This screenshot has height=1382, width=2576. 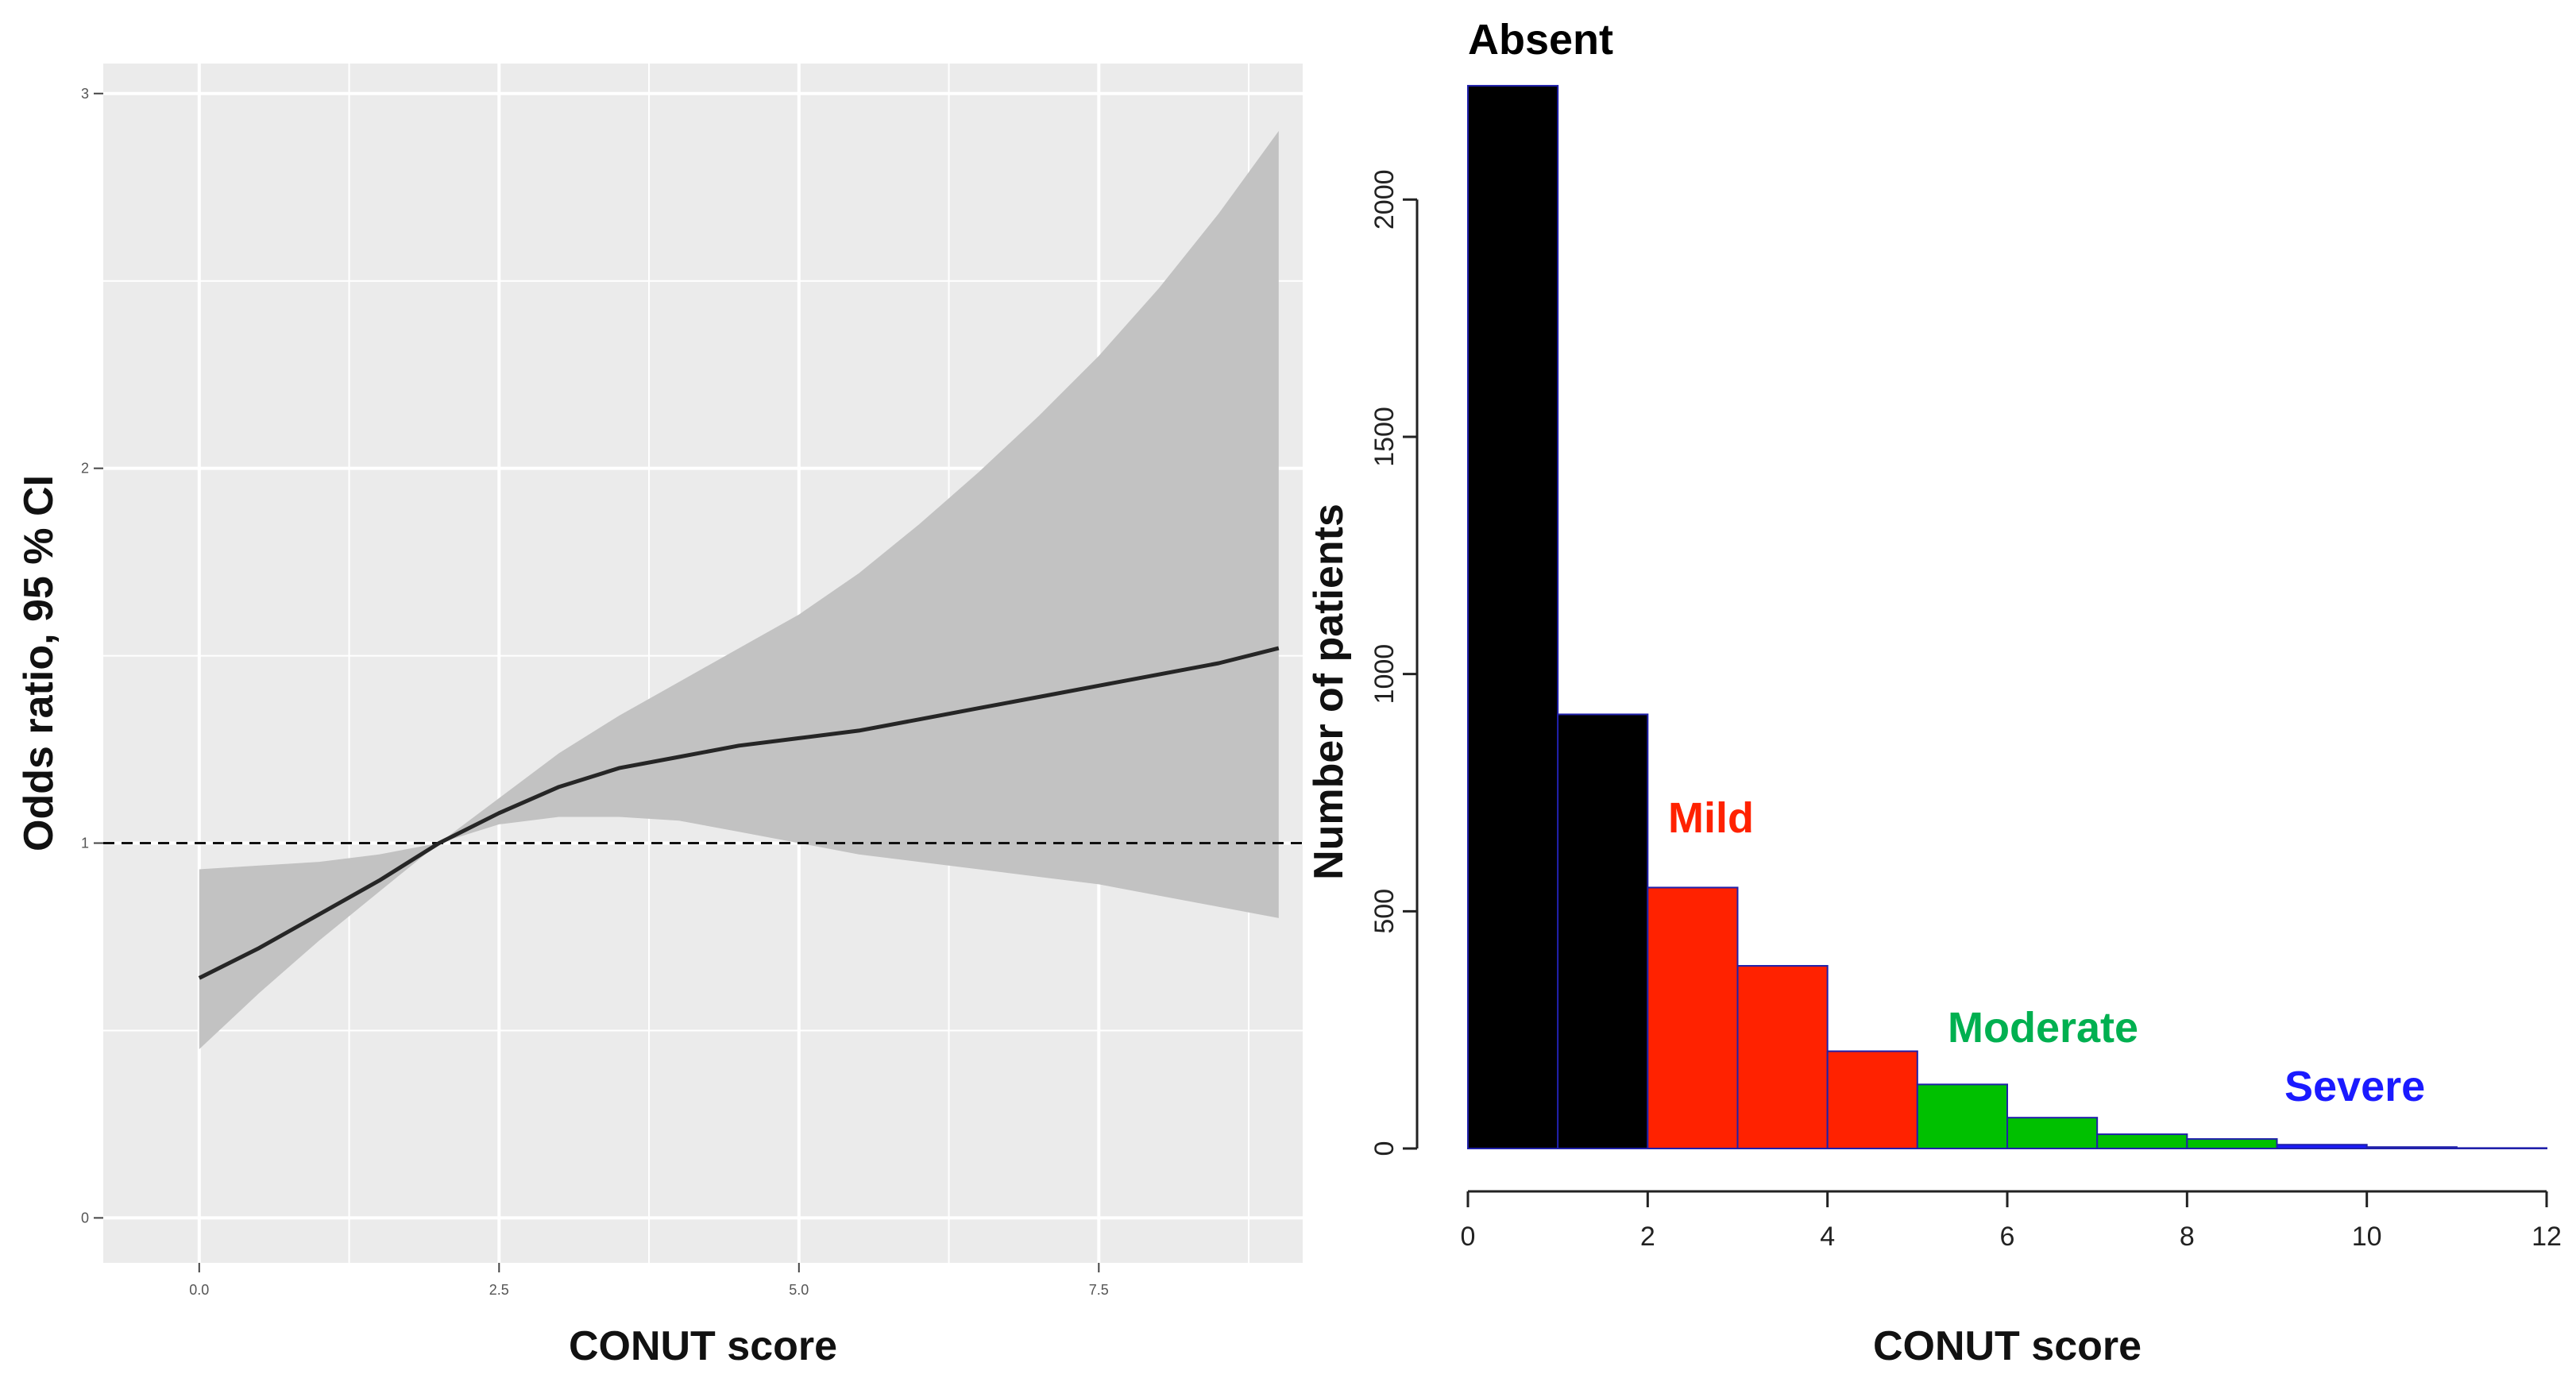 What do you see at coordinates (1540, 40) in the screenshot?
I see `group-label-absent: Absent` at bounding box center [1540, 40].